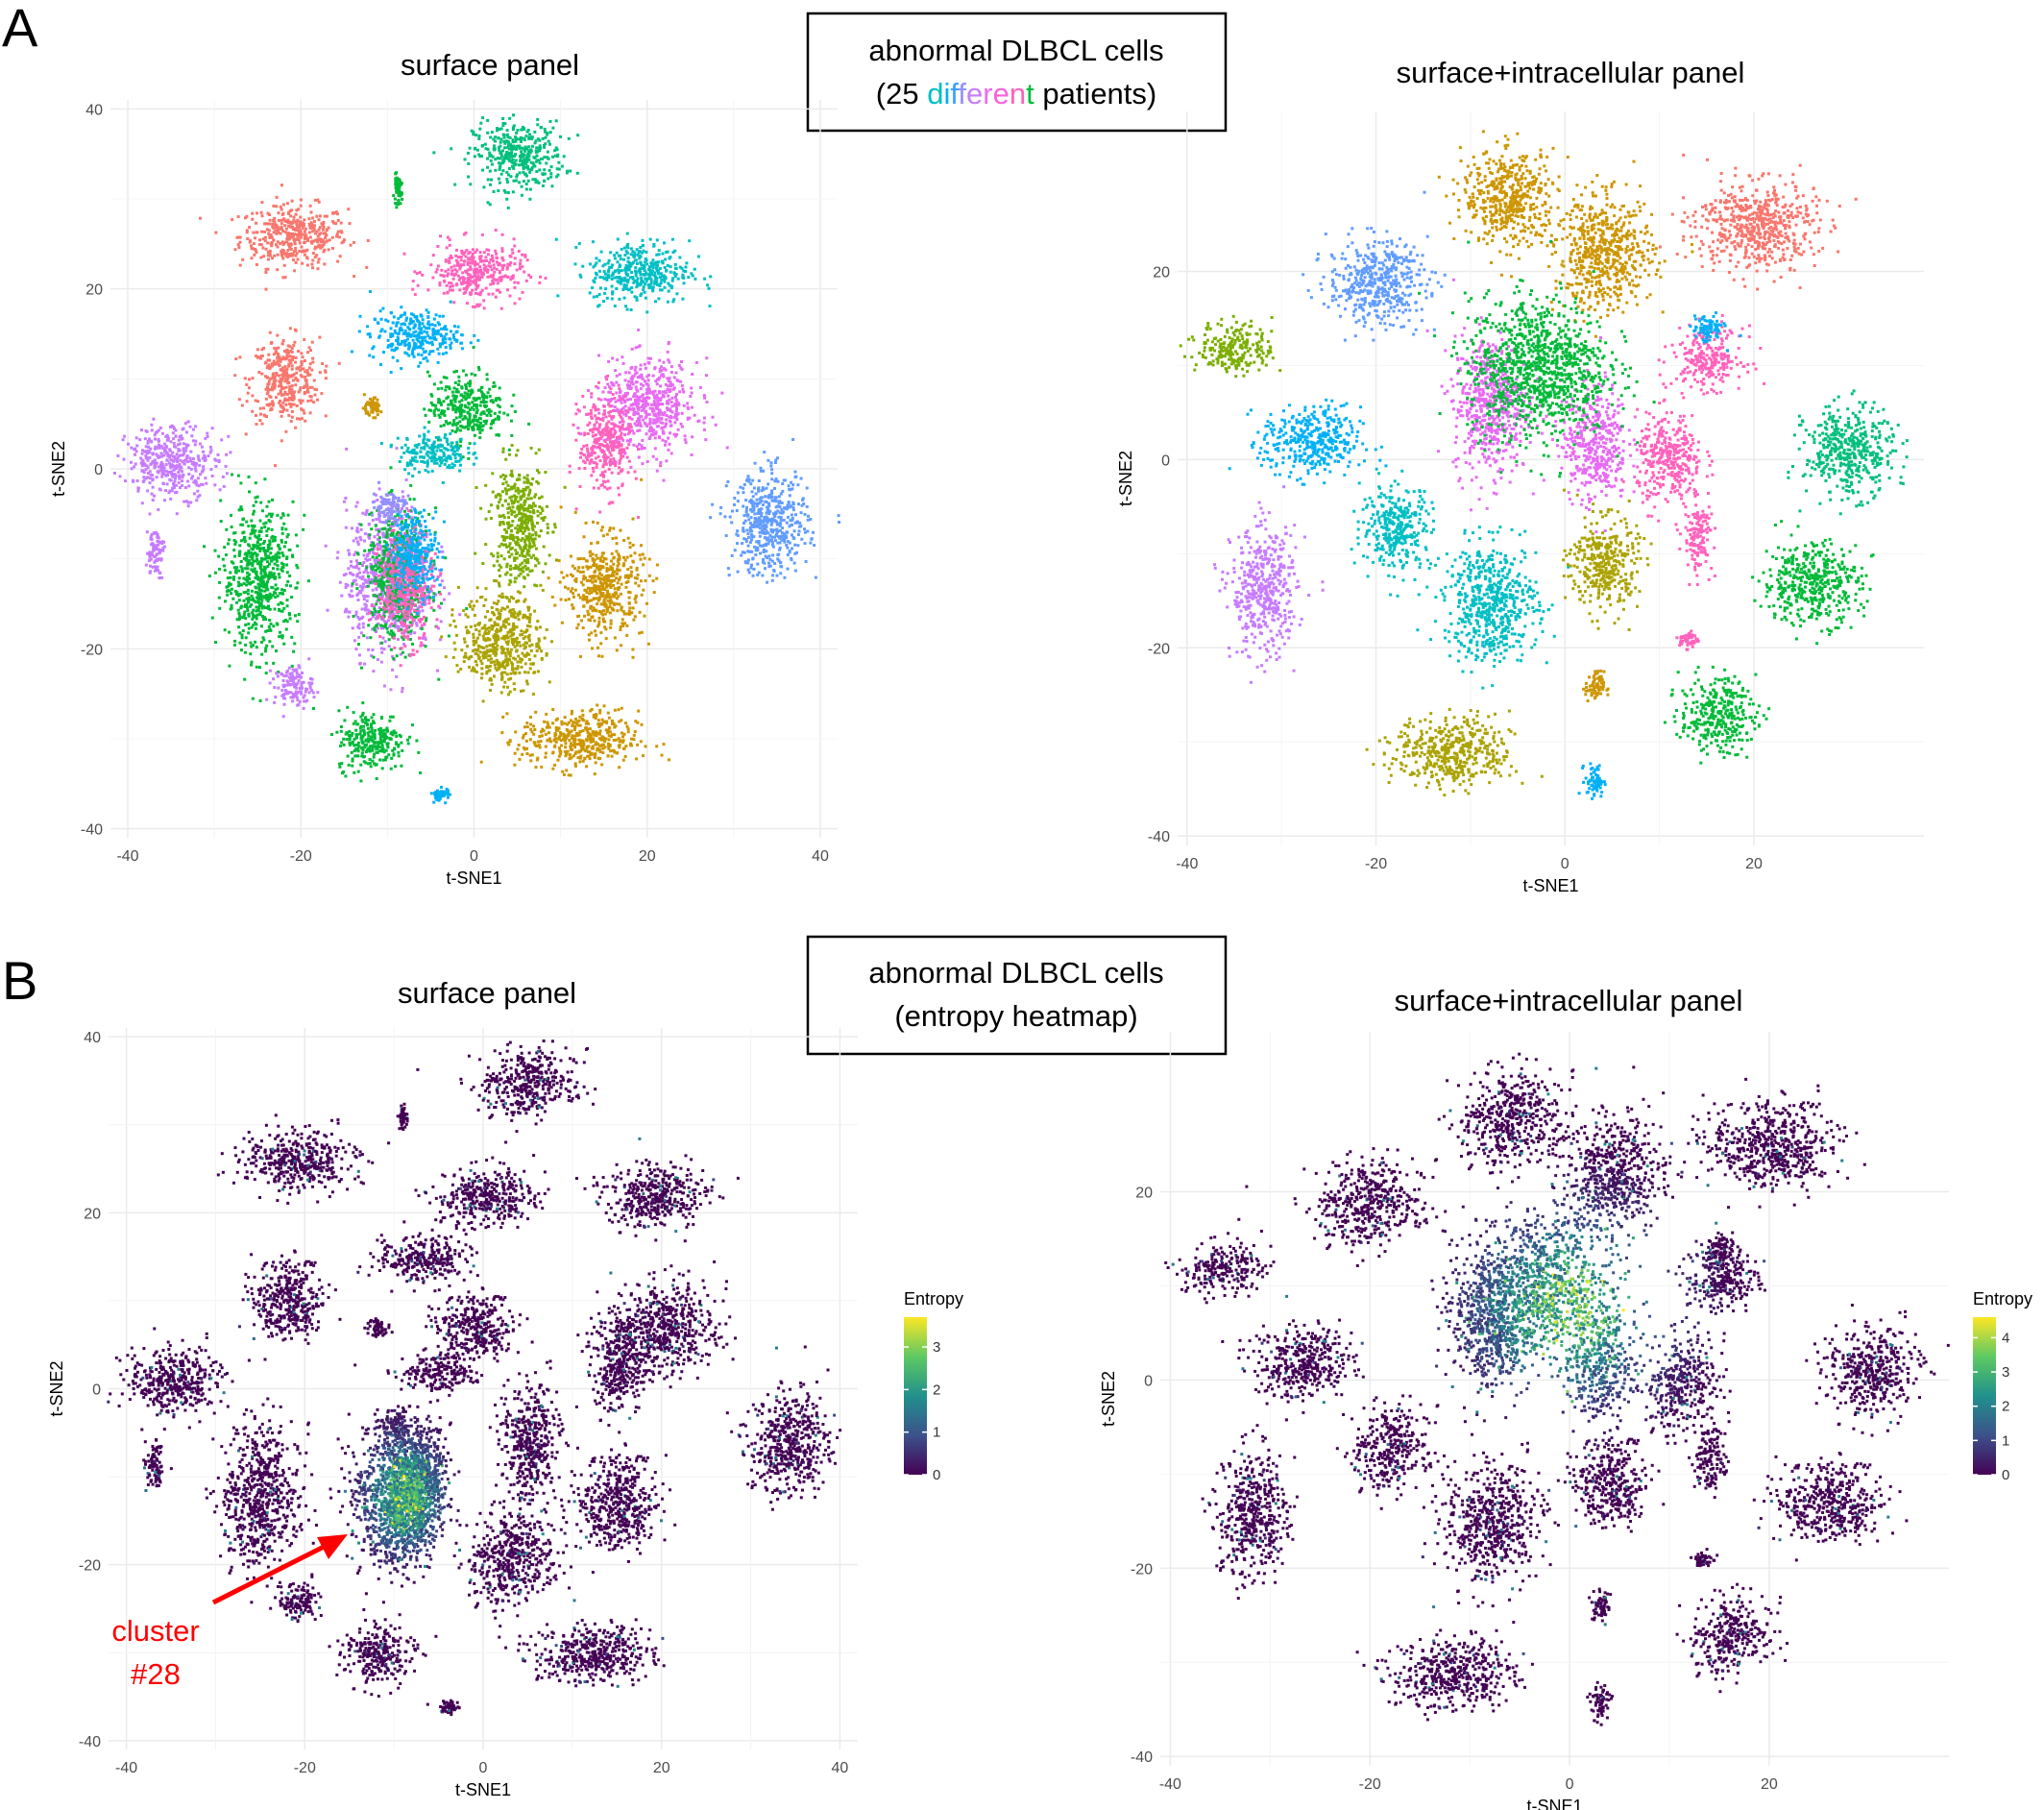 The width and height of the screenshot is (2044, 1810). Describe the element at coordinates (954, 94) in the screenshot. I see `colored-letter: f` at that location.